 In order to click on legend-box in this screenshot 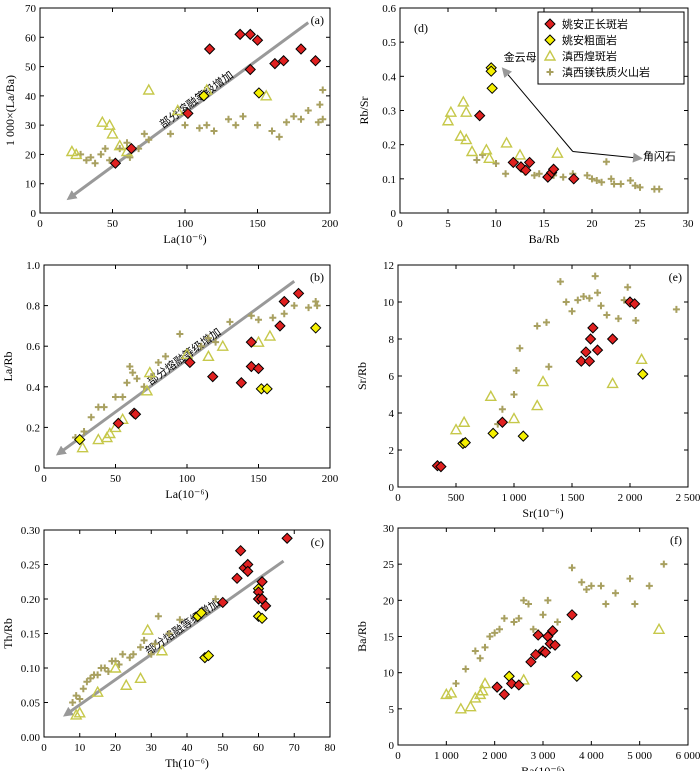, I will do `click(611, 48)`.